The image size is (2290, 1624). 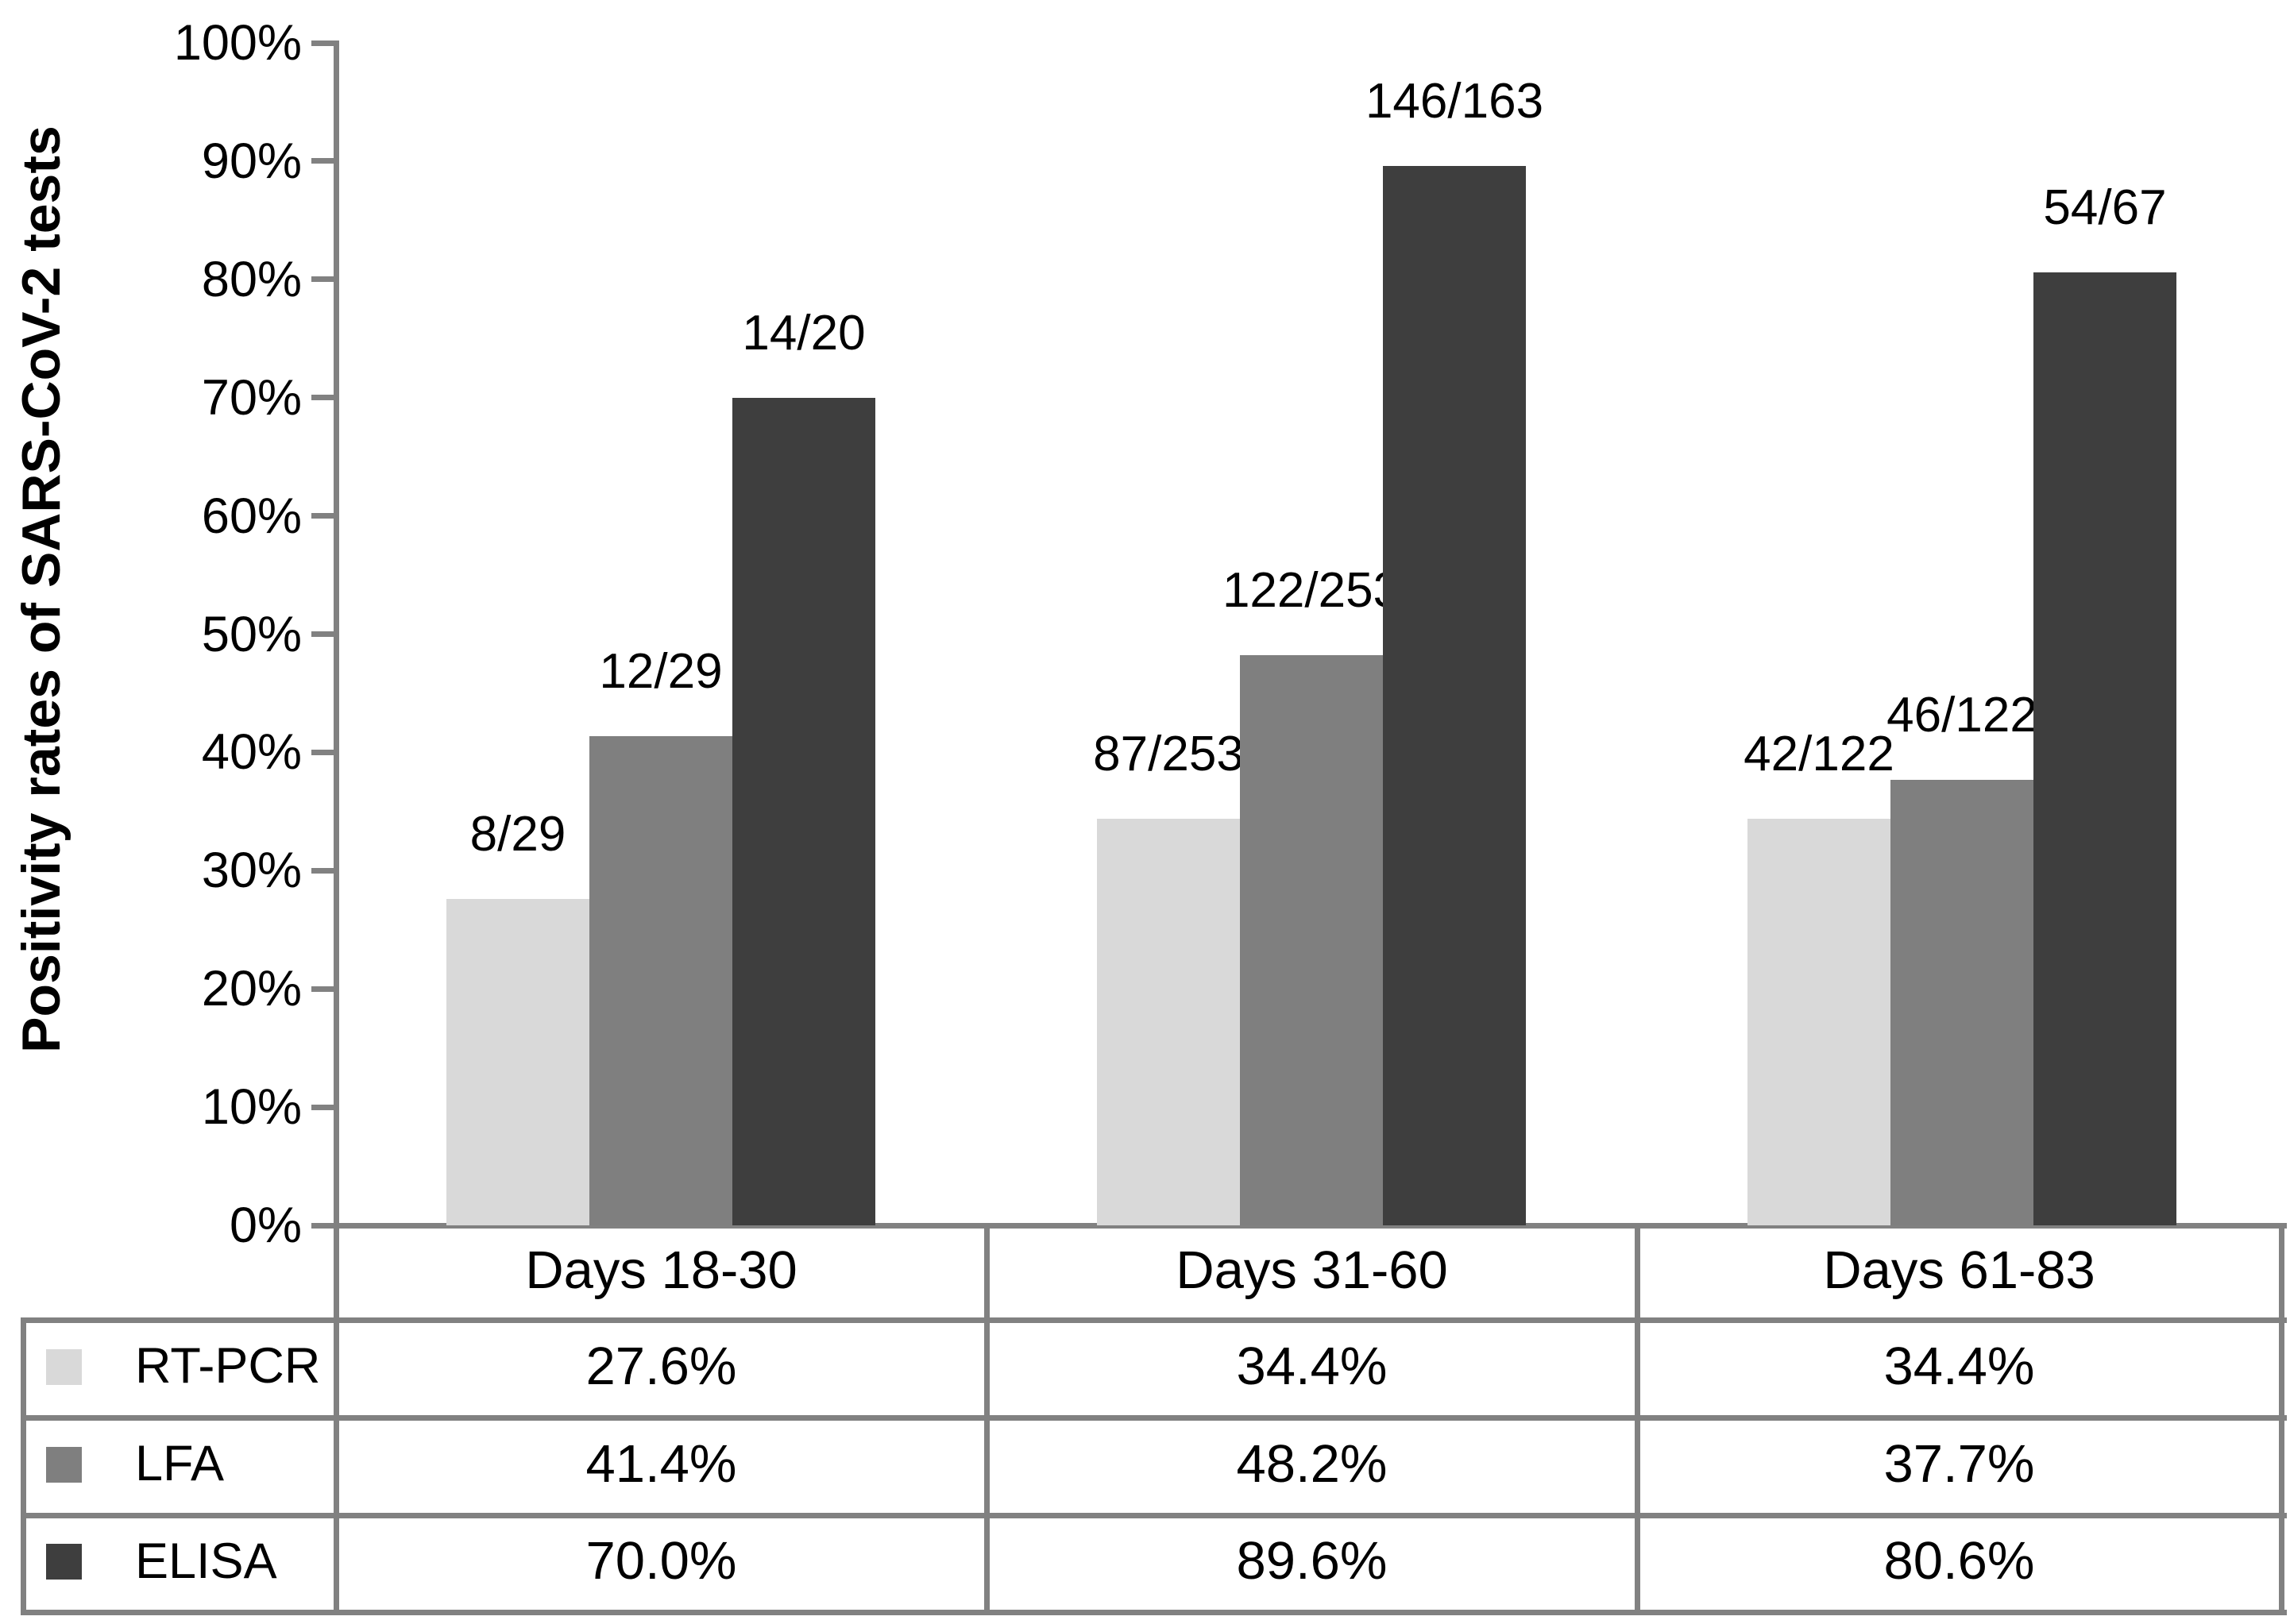 What do you see at coordinates (252, 1107) in the screenshot?
I see `y-axis-tick-label: 10%` at bounding box center [252, 1107].